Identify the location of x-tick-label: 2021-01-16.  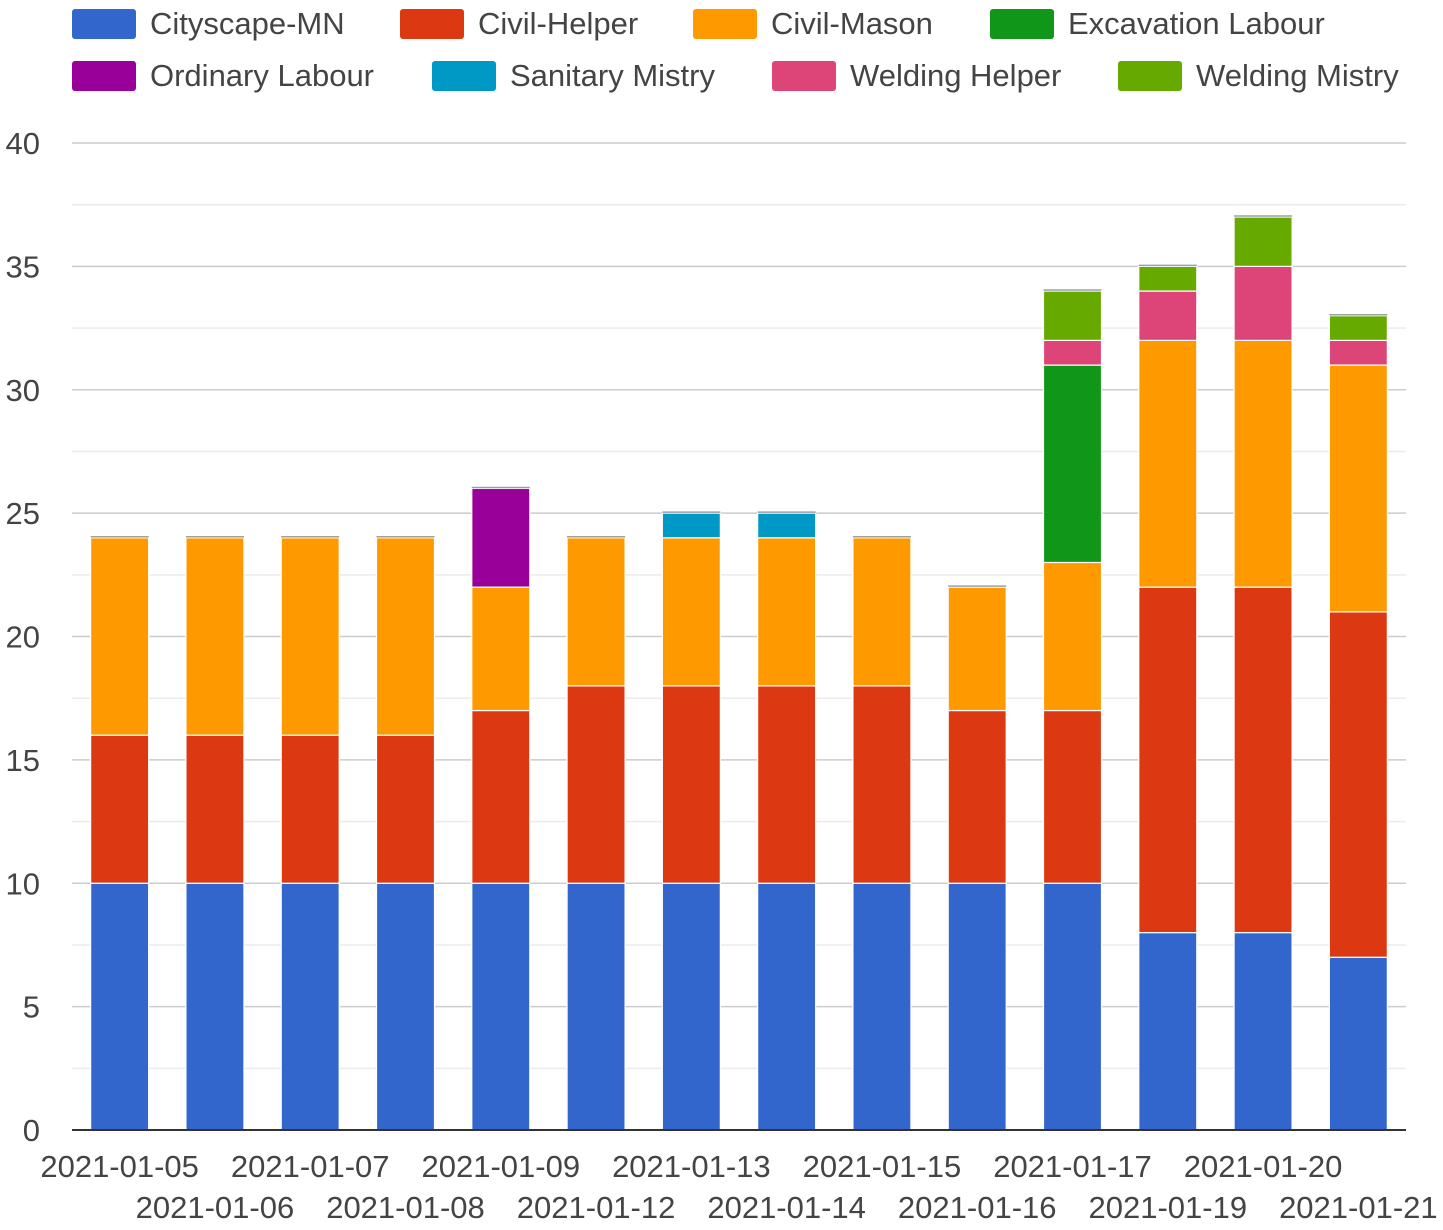
(977, 1207).